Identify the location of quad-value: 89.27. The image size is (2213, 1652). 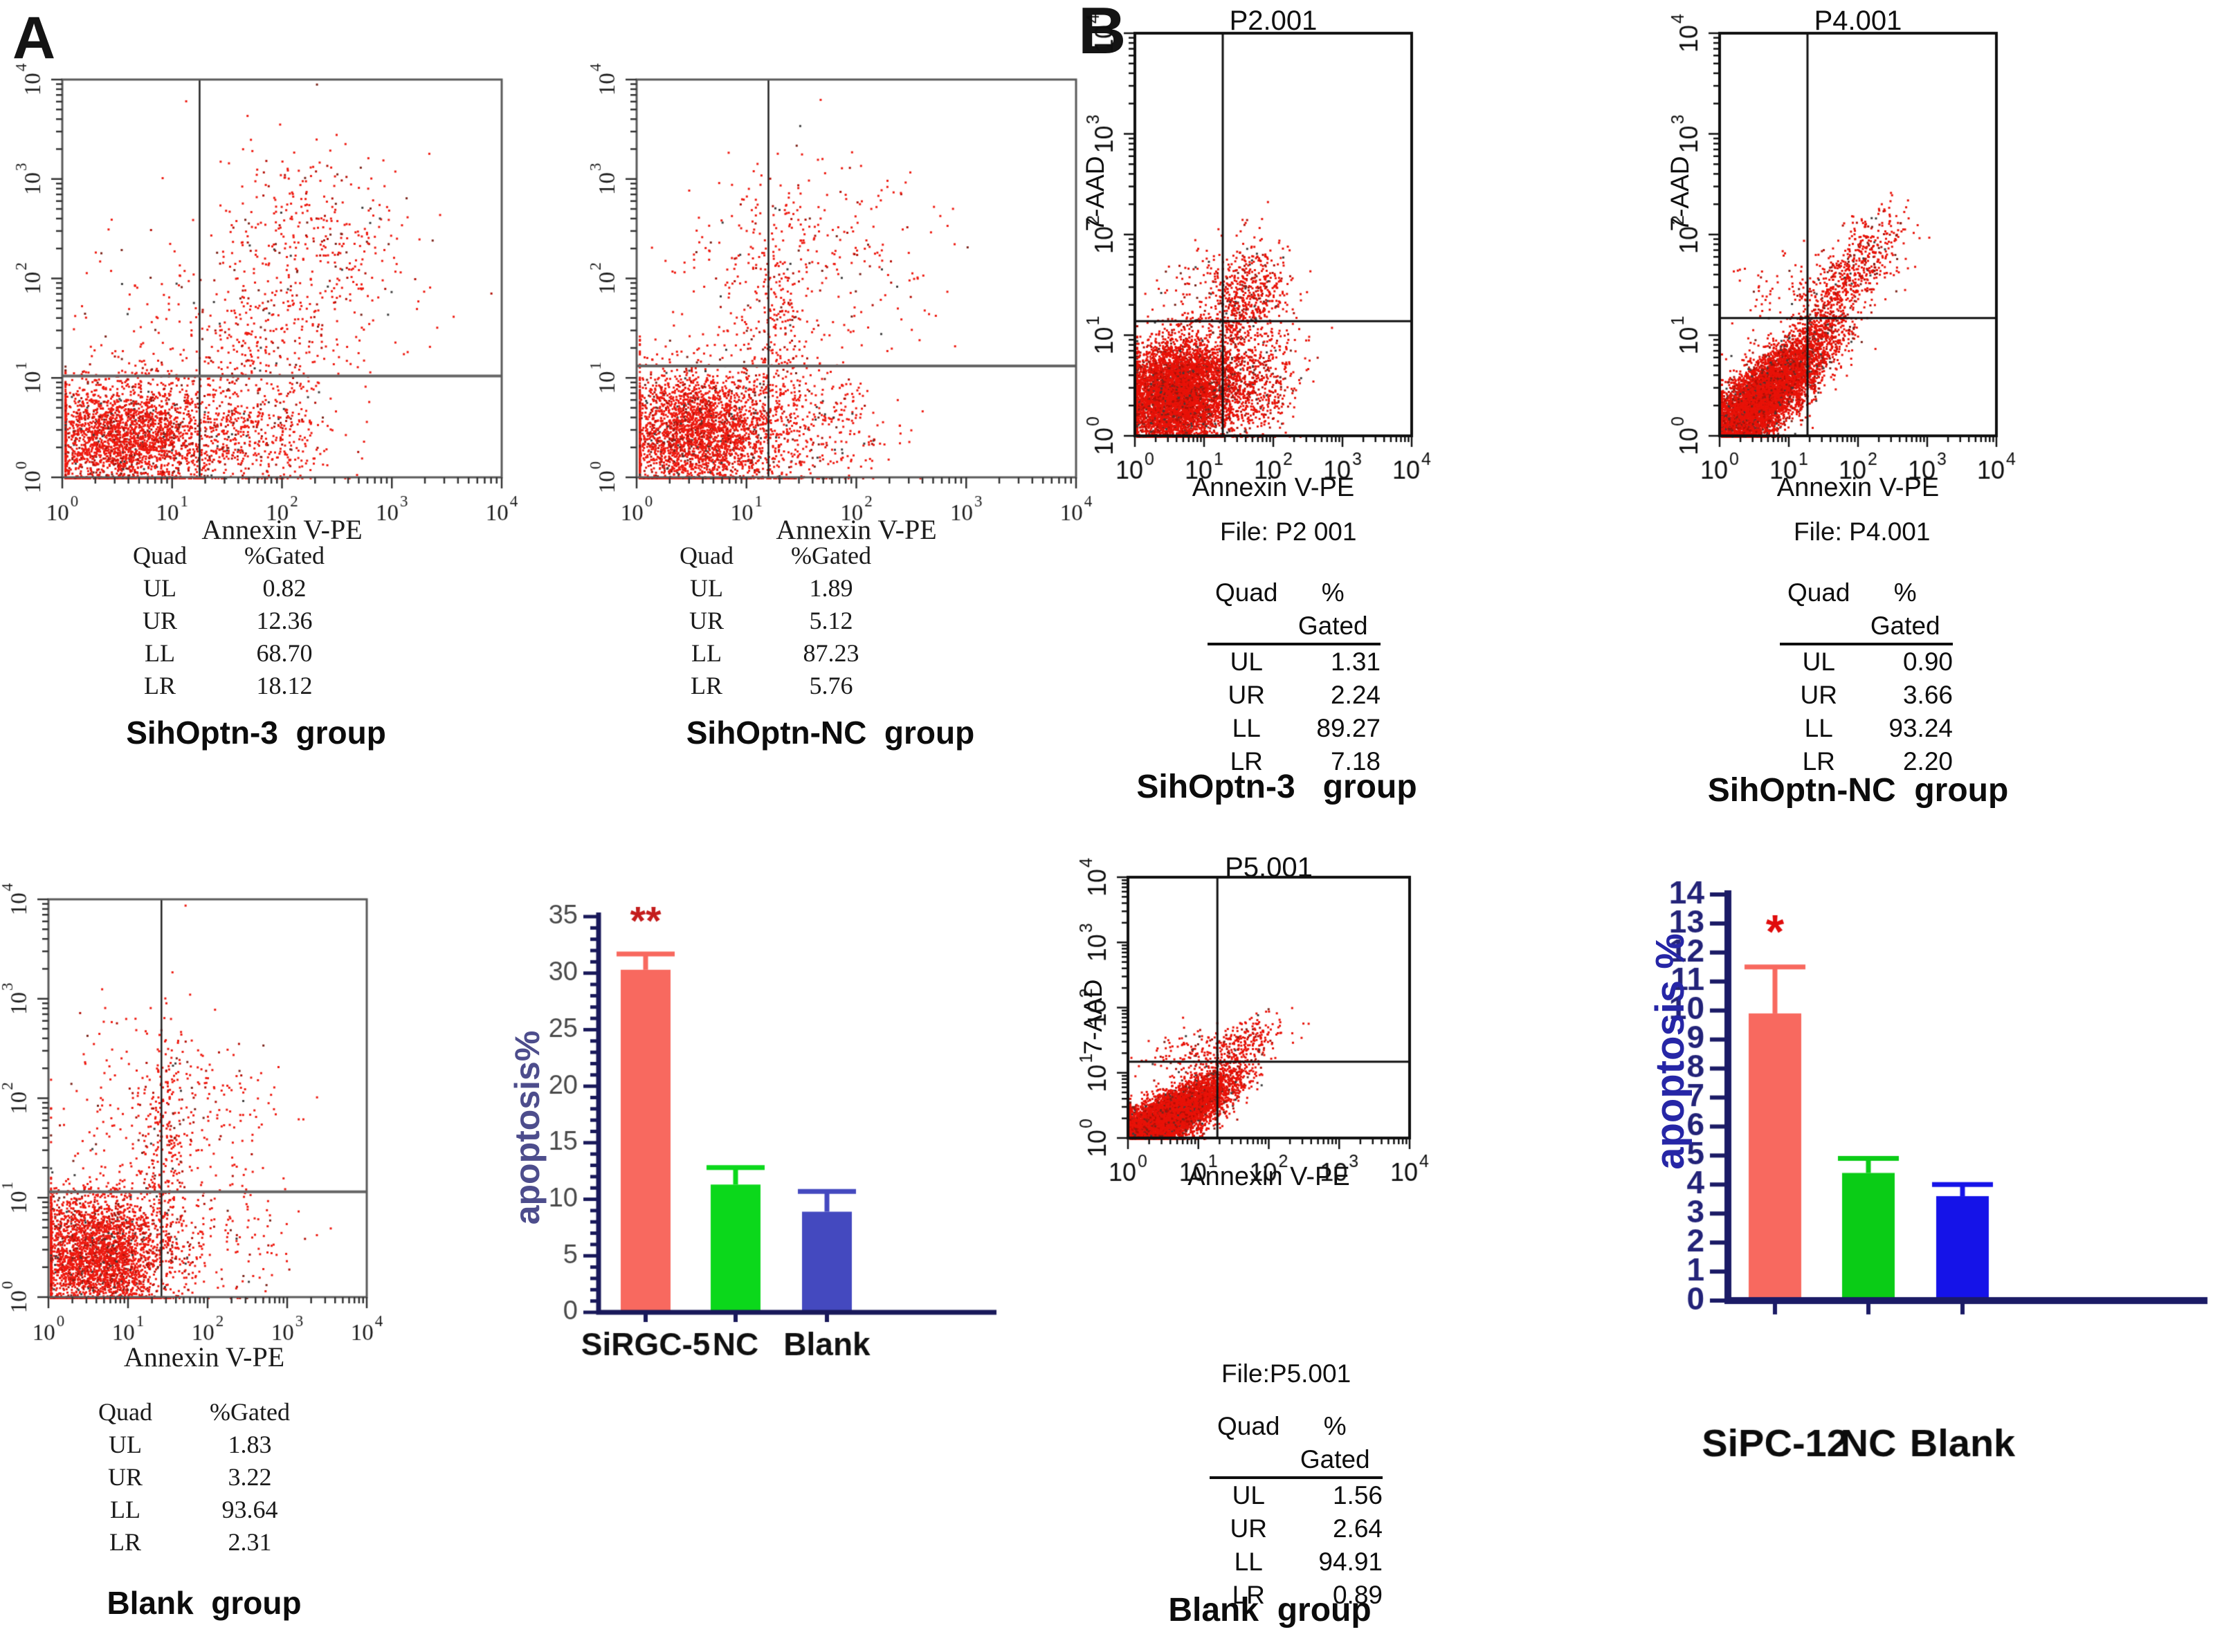
(1349, 728).